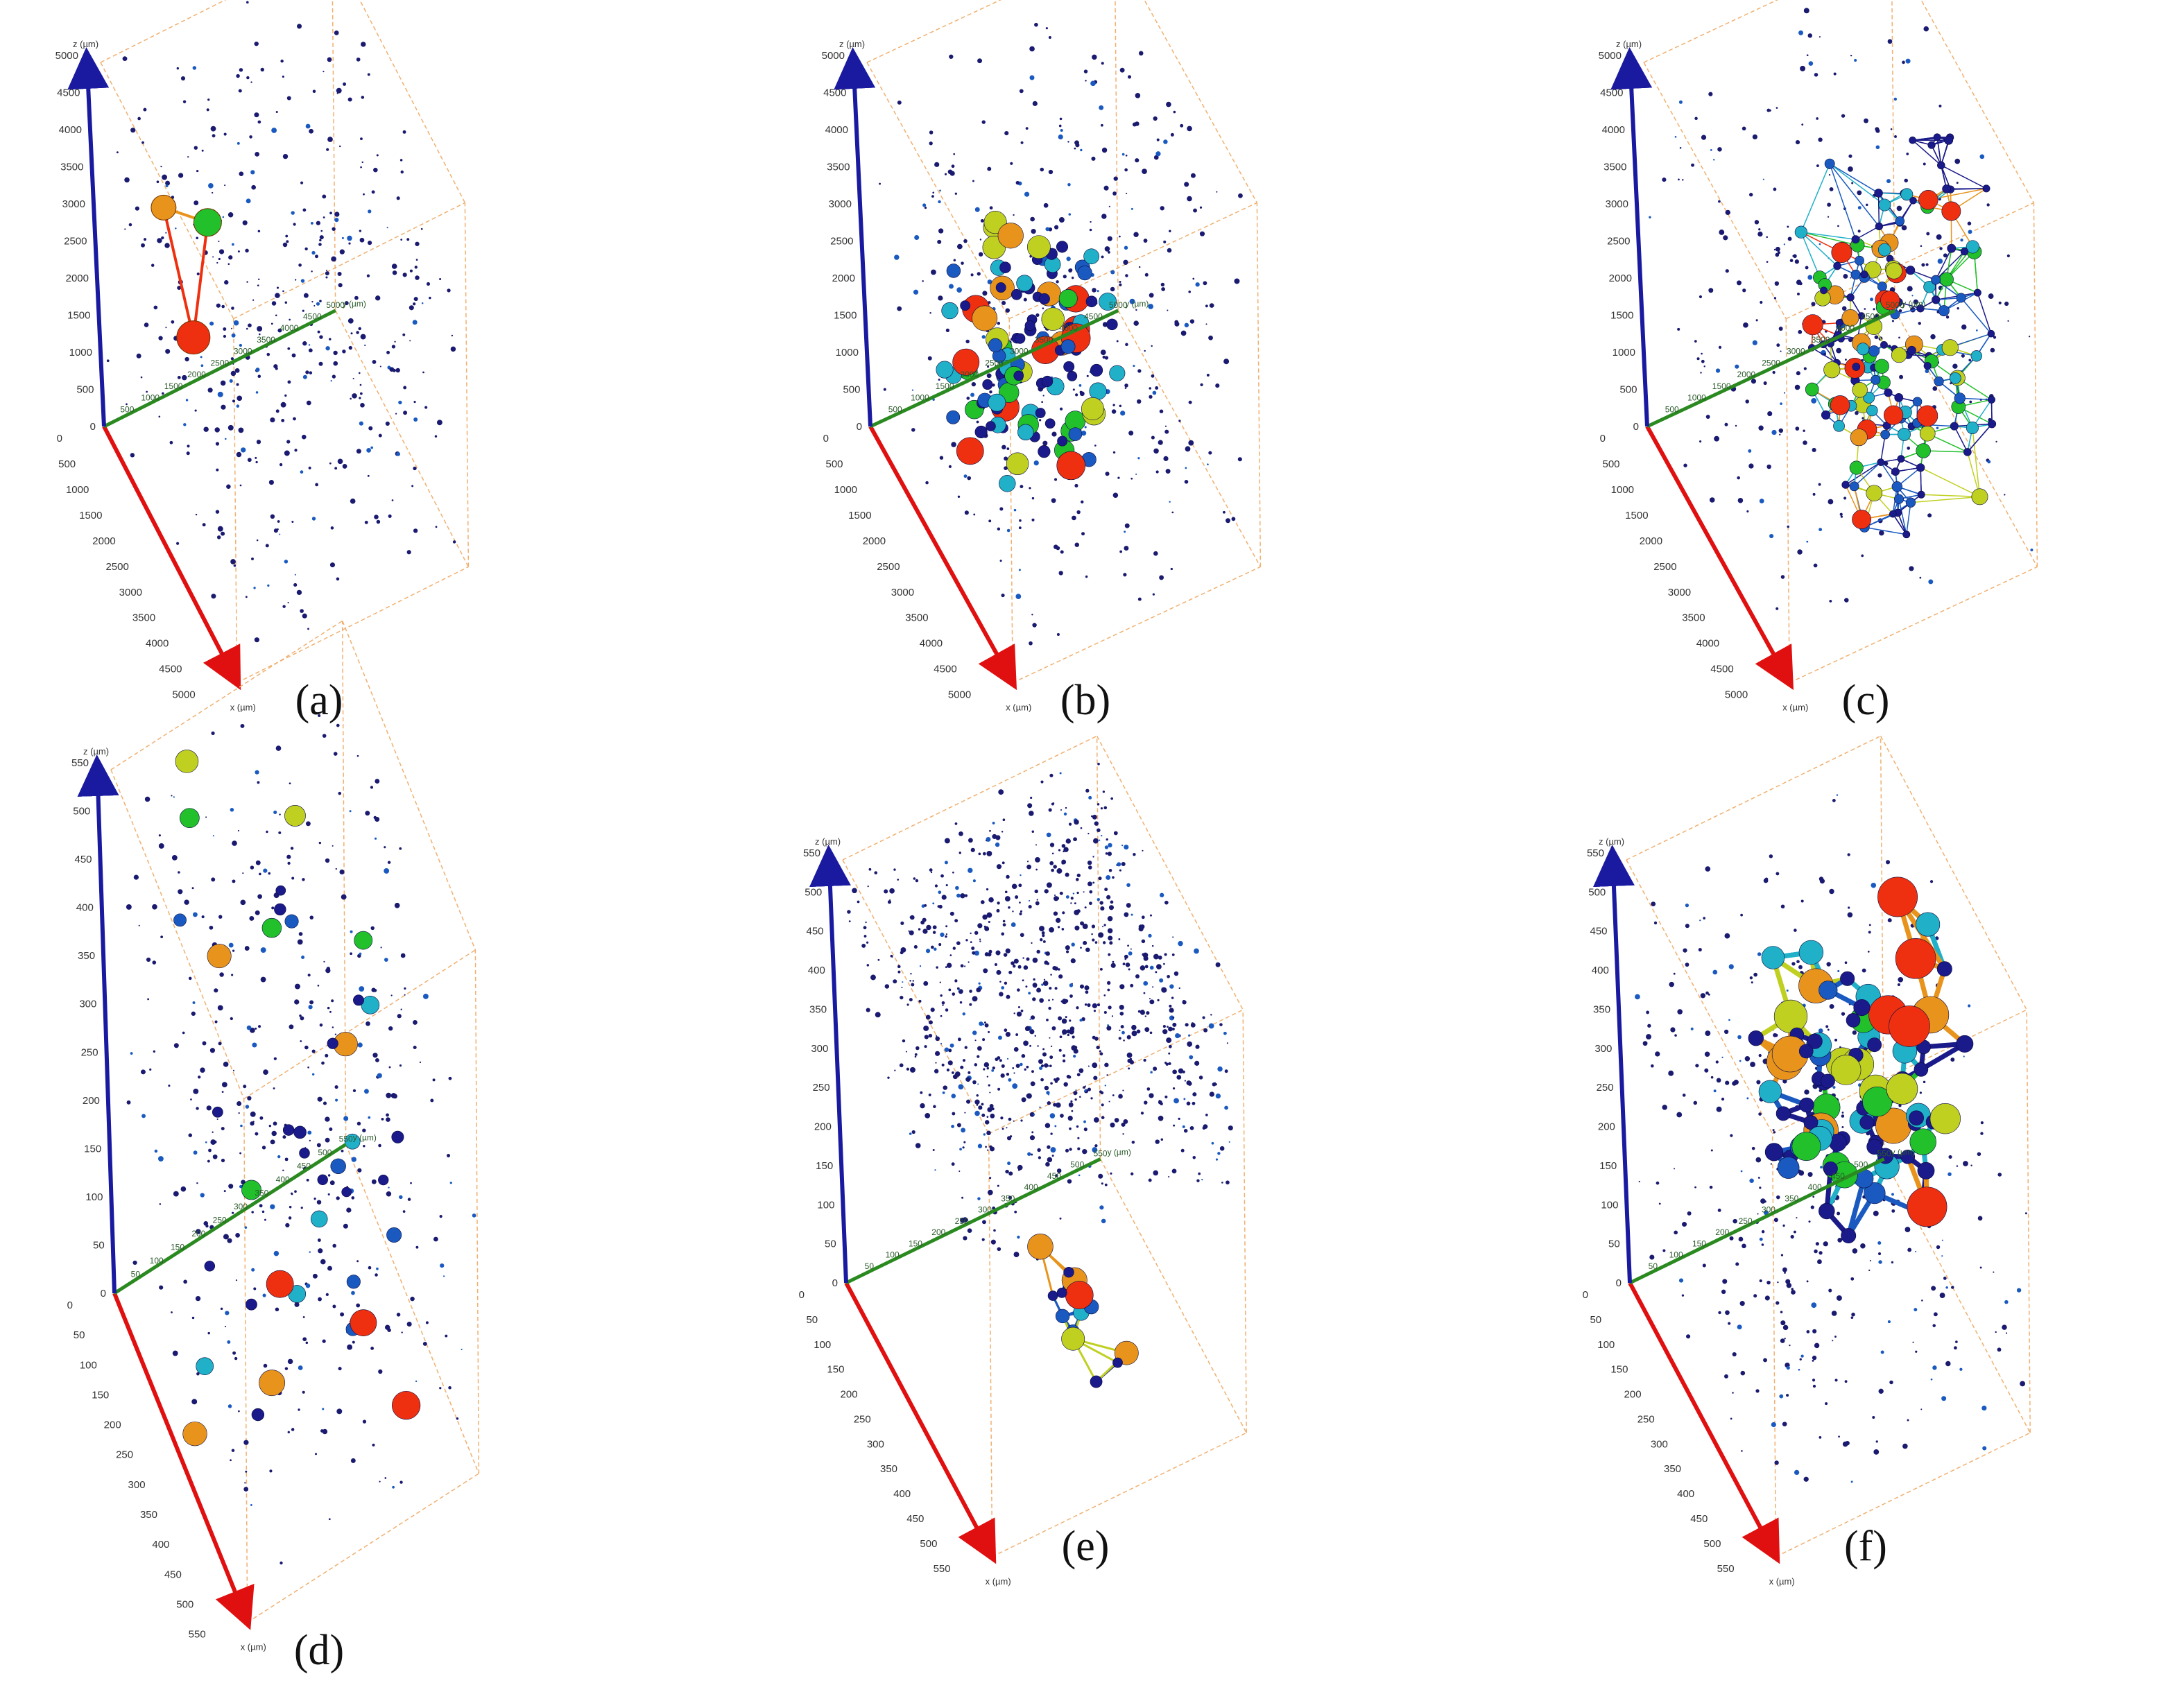 The width and height of the screenshot is (2184, 1701). Describe the element at coordinates (1913, 304) in the screenshot. I see `y-axis-title: y (µm)` at that location.